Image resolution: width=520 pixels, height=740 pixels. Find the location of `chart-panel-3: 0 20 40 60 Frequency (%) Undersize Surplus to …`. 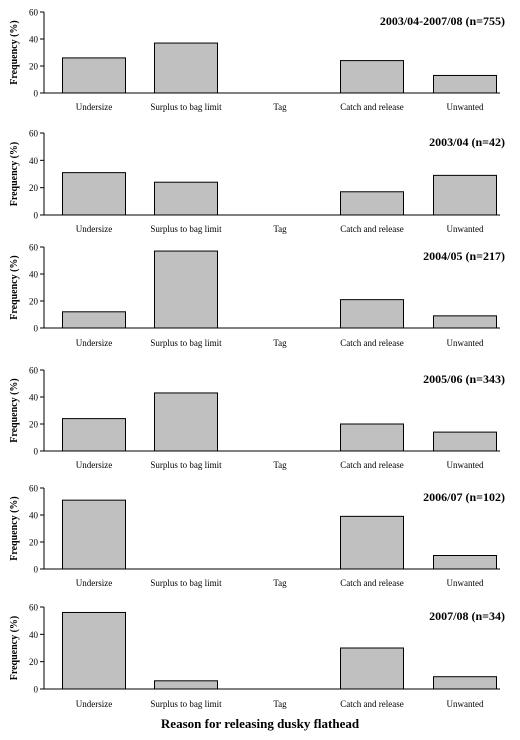

chart-panel-3: 0 20 40 60 Frequency (%) Undersize Surplus to … is located at coordinates (257, 296).